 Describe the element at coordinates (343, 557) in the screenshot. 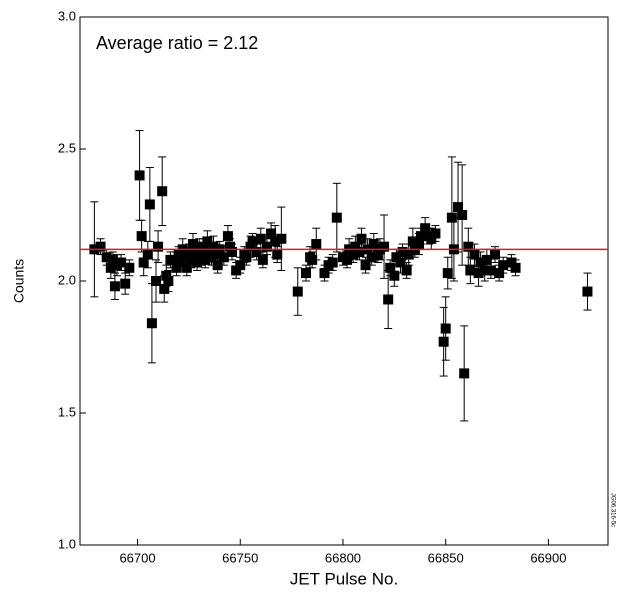

I see `x-tick-label: 66800` at that location.